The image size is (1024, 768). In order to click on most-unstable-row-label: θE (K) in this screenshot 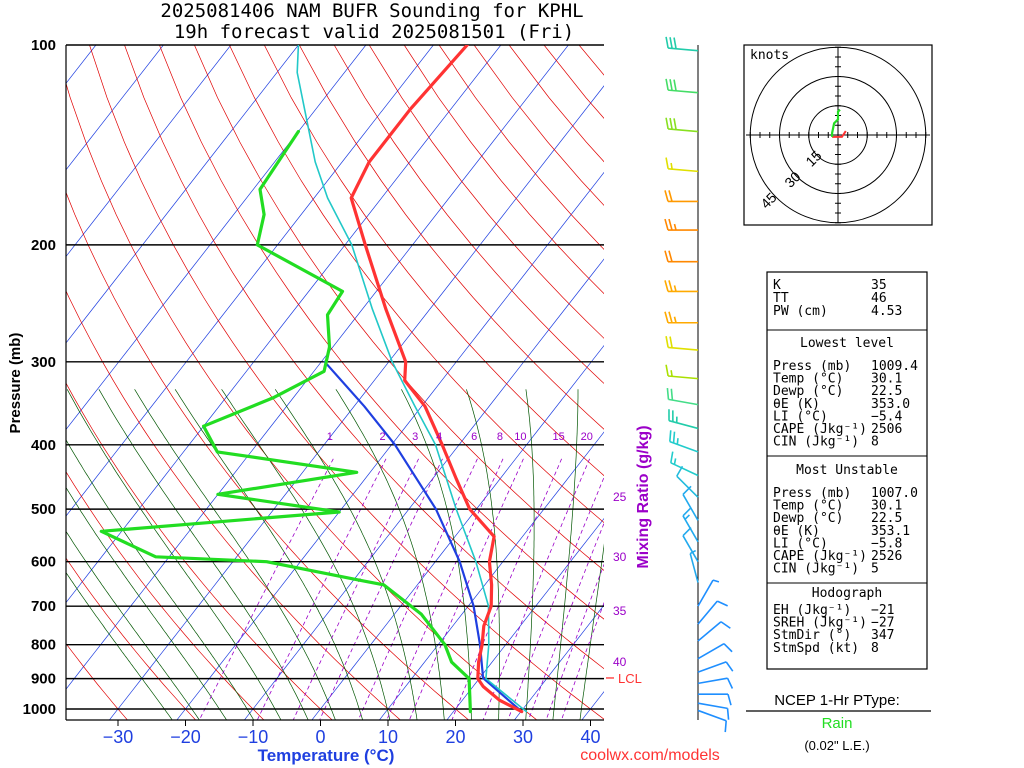, I will do `click(796, 531)`.